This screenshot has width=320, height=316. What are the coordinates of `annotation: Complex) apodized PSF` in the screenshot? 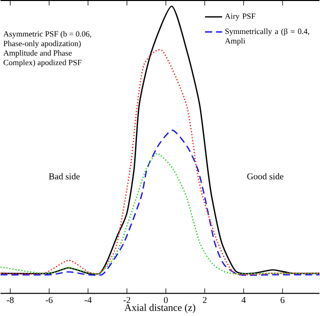 It's located at (43, 63).